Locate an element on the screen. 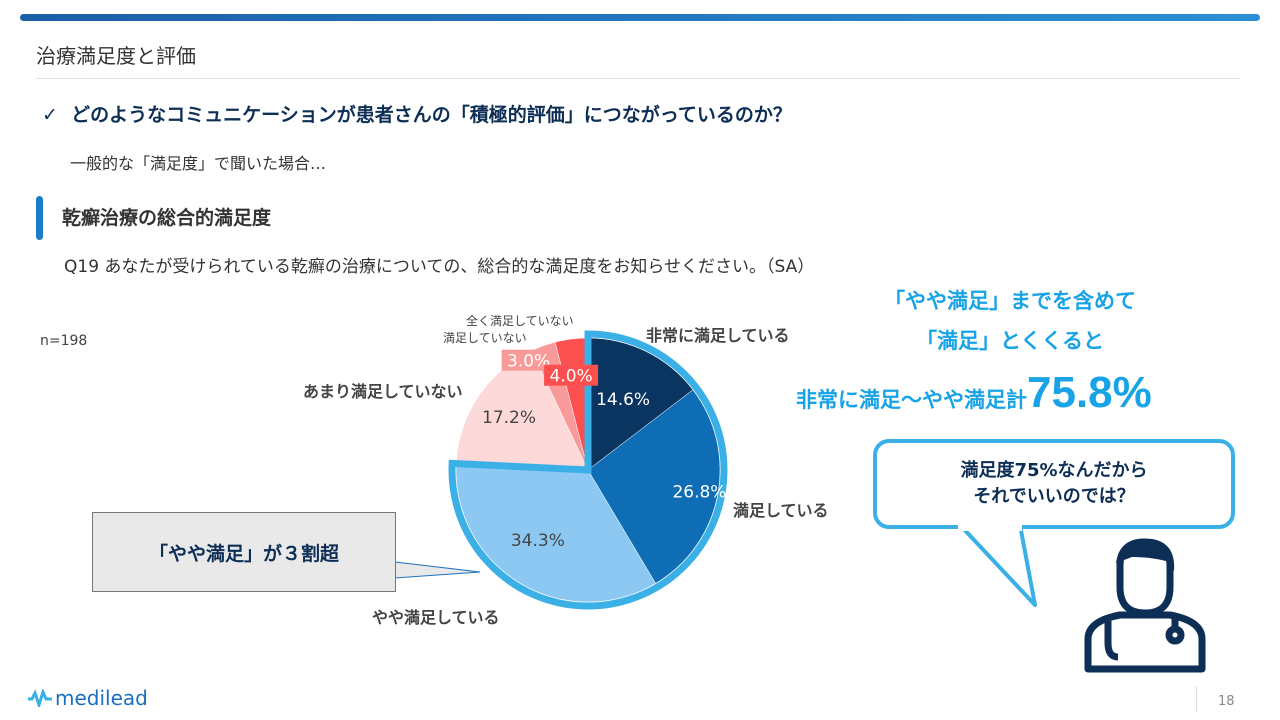 Image resolution: width=1280 pixels, height=720 pixels. question-heading: ✓ どのようなコミュニケーションが患者さんの「積極的評価」につながっているのか？ is located at coordinates (417, 113).